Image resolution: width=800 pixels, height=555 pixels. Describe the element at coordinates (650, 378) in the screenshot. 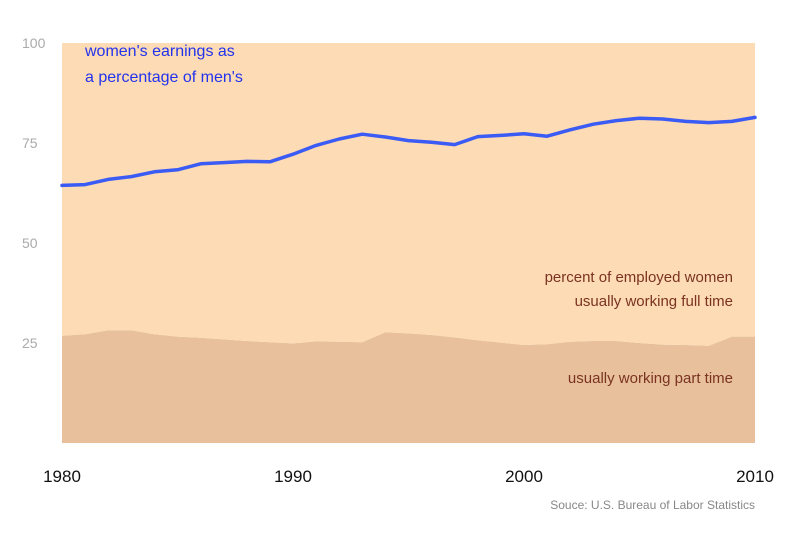

I see `parttime-label: usually working part time` at that location.